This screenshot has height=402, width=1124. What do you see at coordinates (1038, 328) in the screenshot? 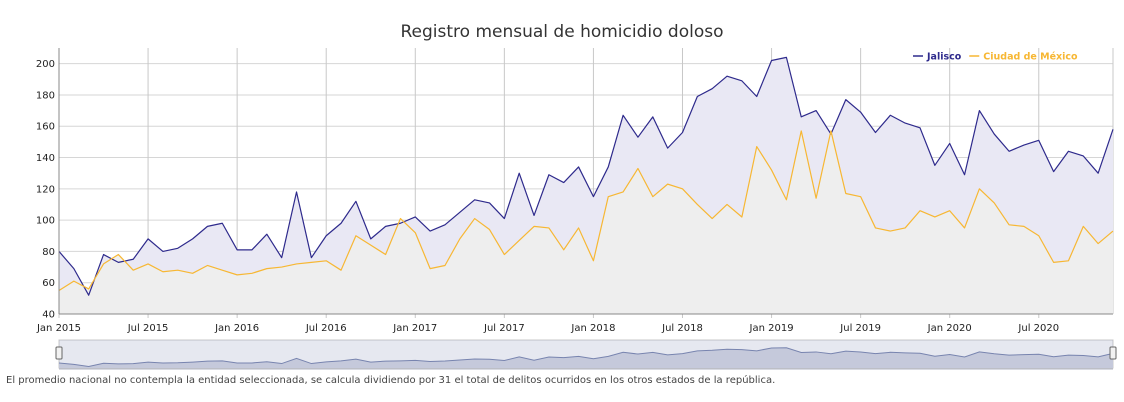
I see `x-tick-label: Jul 2020` at bounding box center [1038, 328].